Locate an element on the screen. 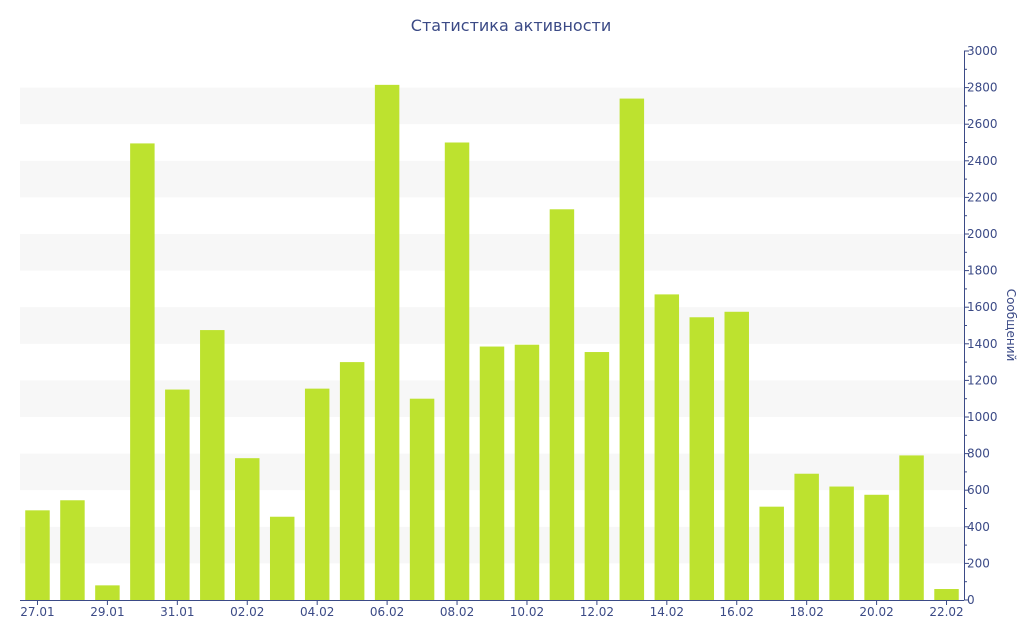 This screenshot has width=1024, height=640. bar-08.02 is located at coordinates (457, 371).